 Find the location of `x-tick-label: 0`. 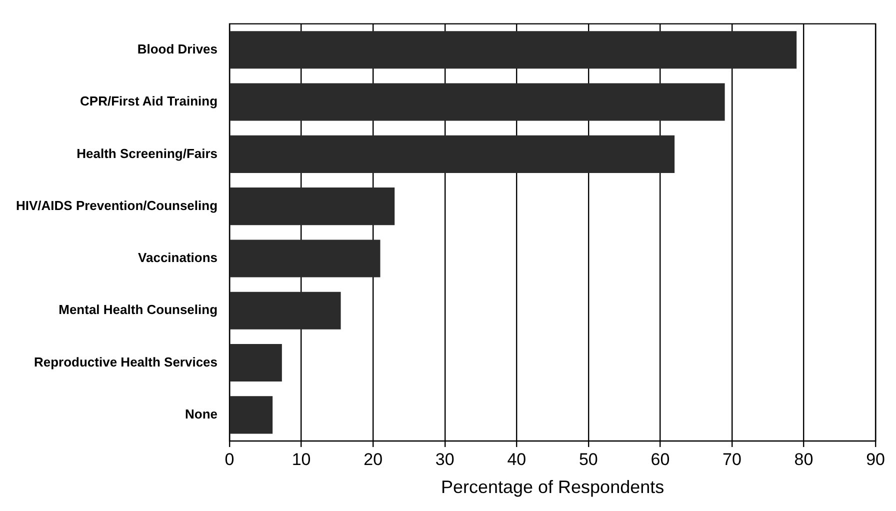

x-tick-label: 0 is located at coordinates (229, 459).